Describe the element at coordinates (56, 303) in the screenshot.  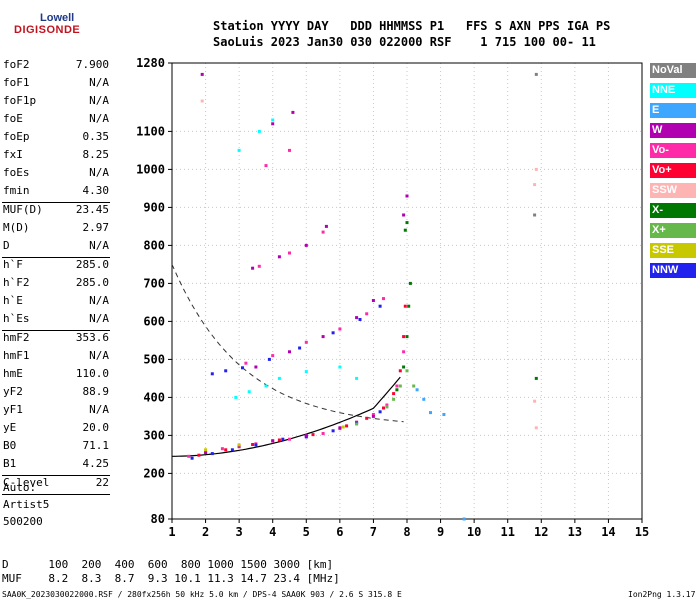
I see `param-row: h`E N/A` at that location.